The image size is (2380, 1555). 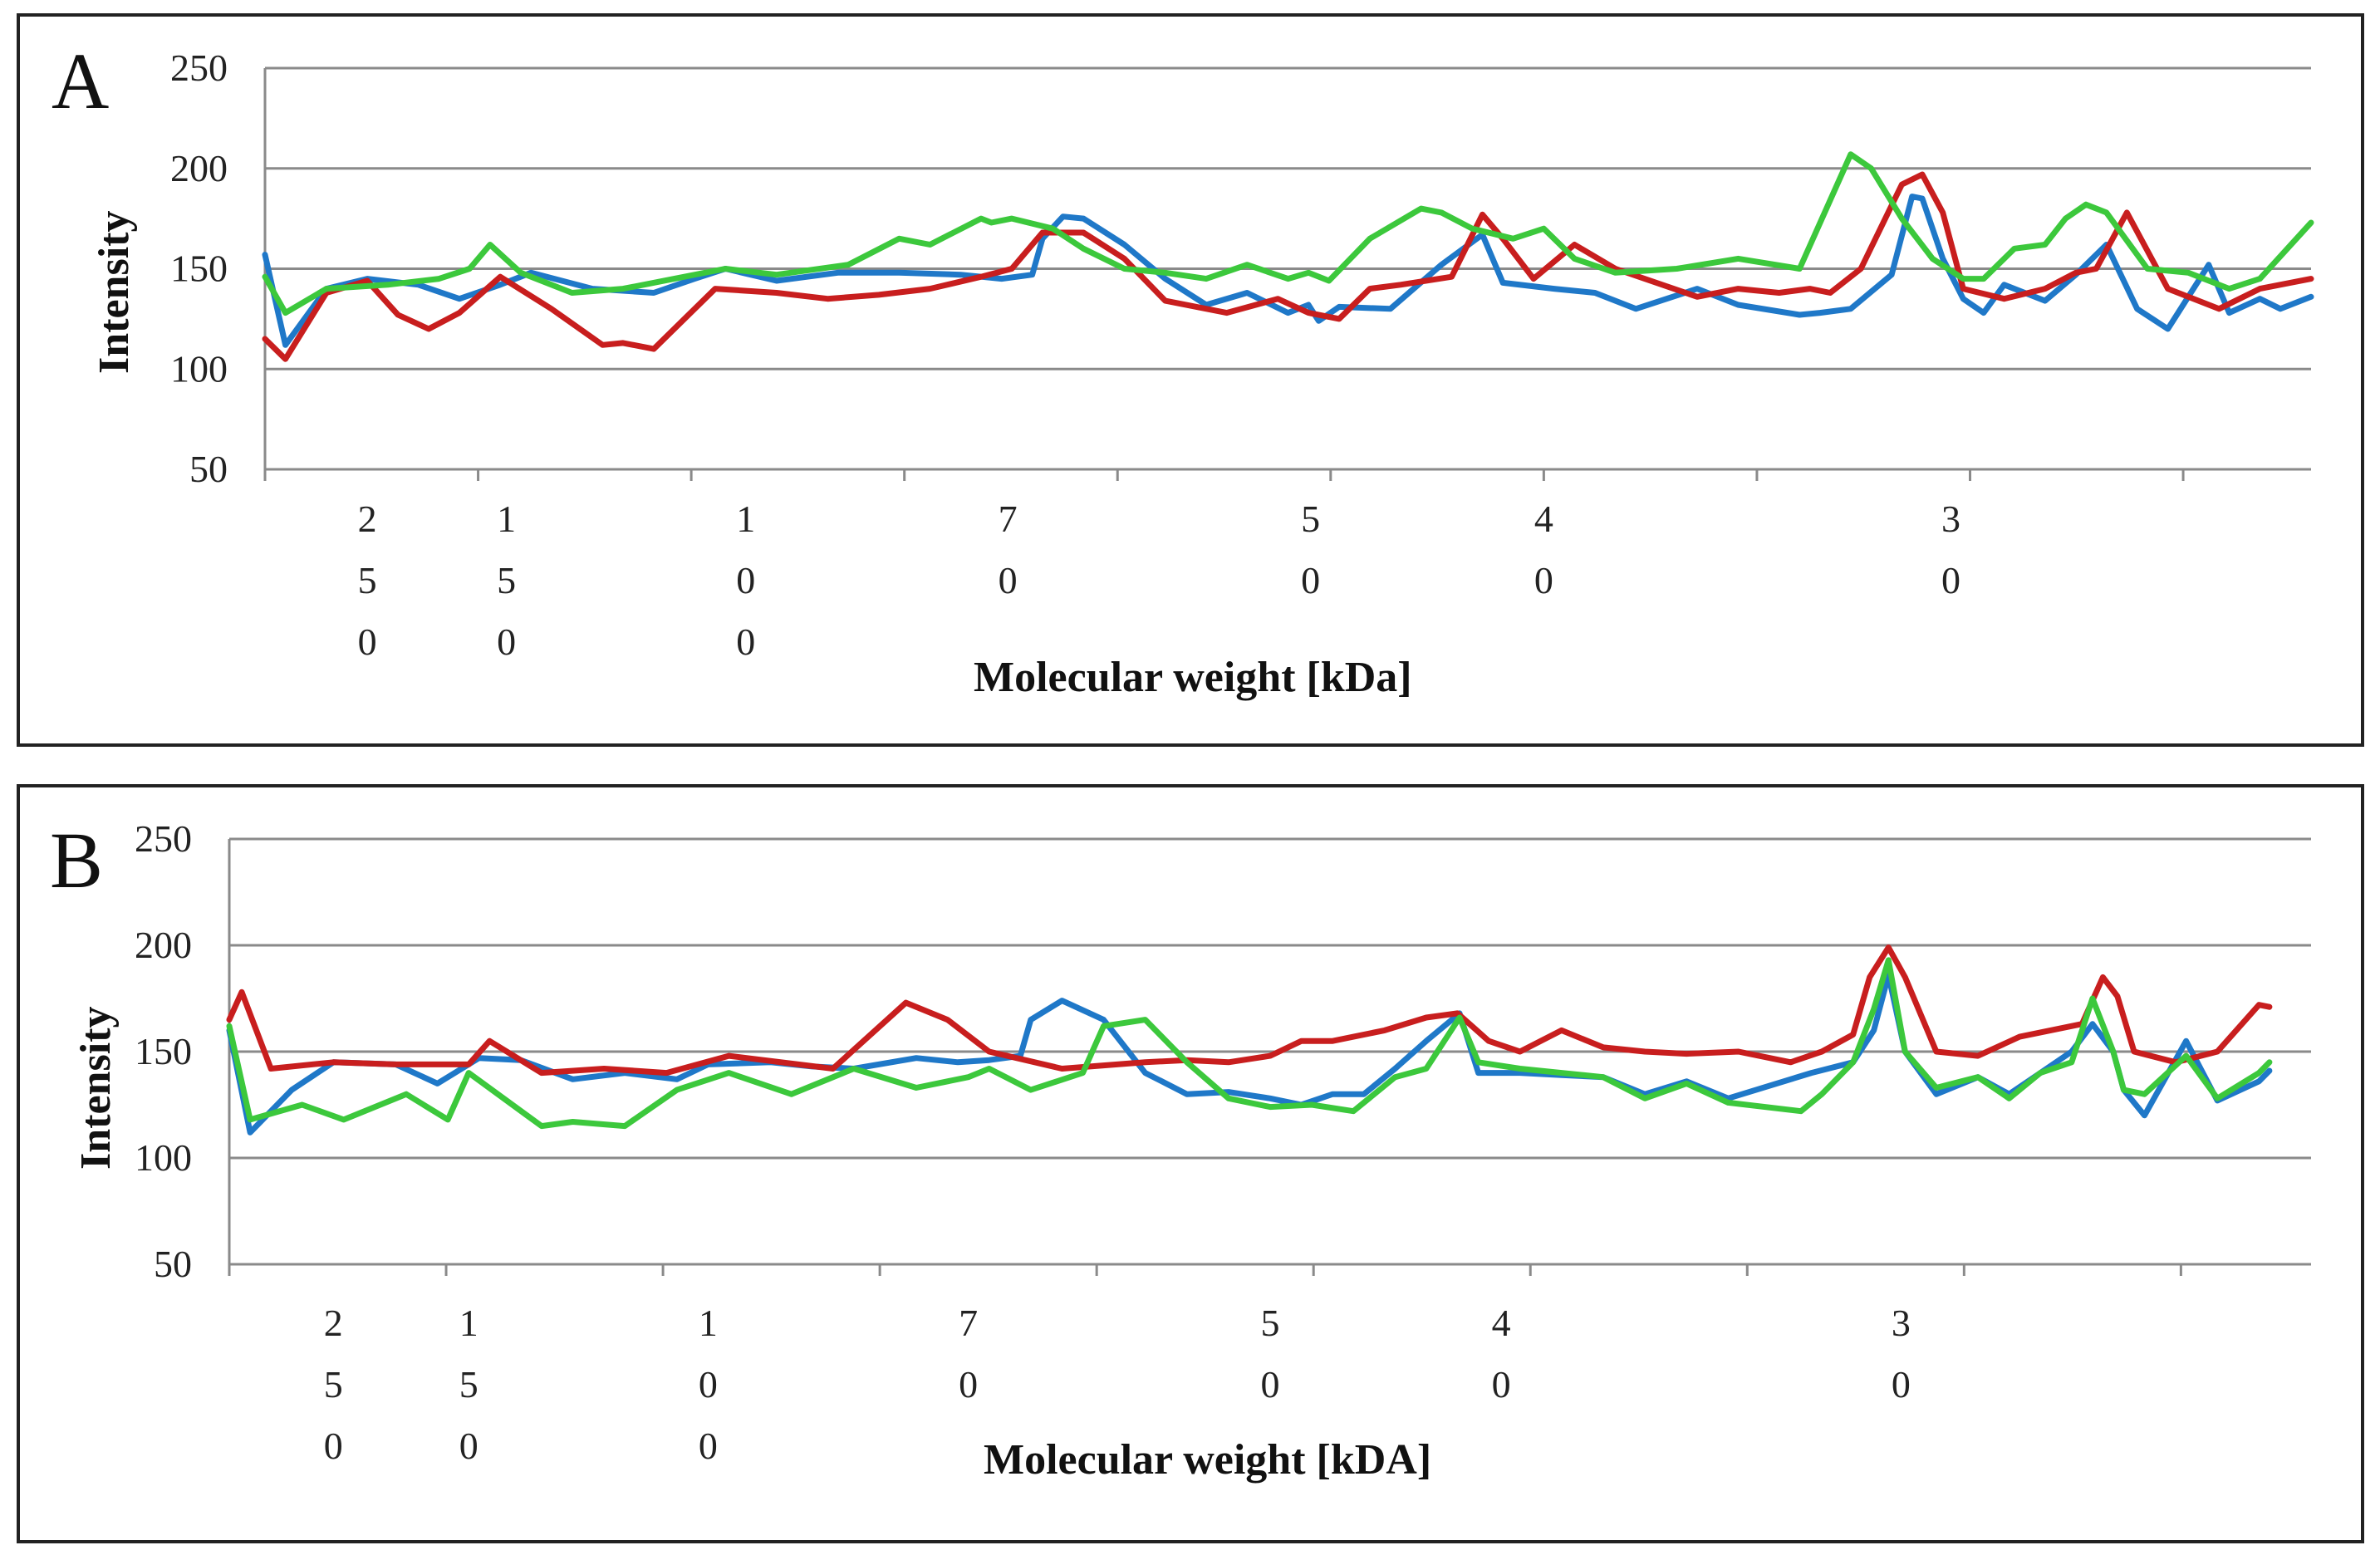 I want to click on y-tick-label-a-50: 50, so click(x=208, y=469).